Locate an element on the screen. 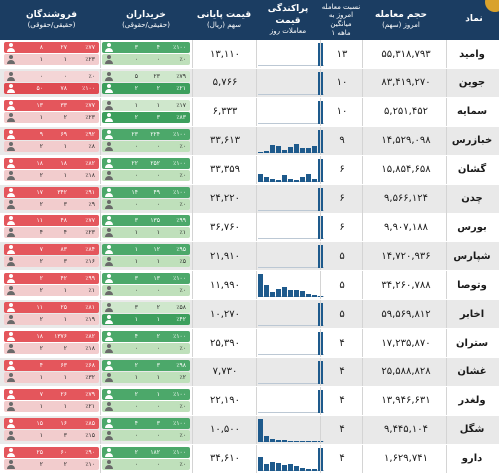  symbol-cell: ستران is located at coordinates (472, 343).